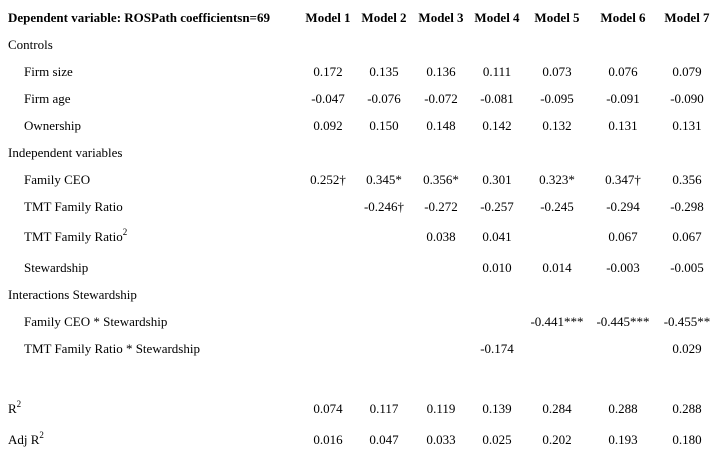  I want to click on cell: 0.301, so click(497, 179).